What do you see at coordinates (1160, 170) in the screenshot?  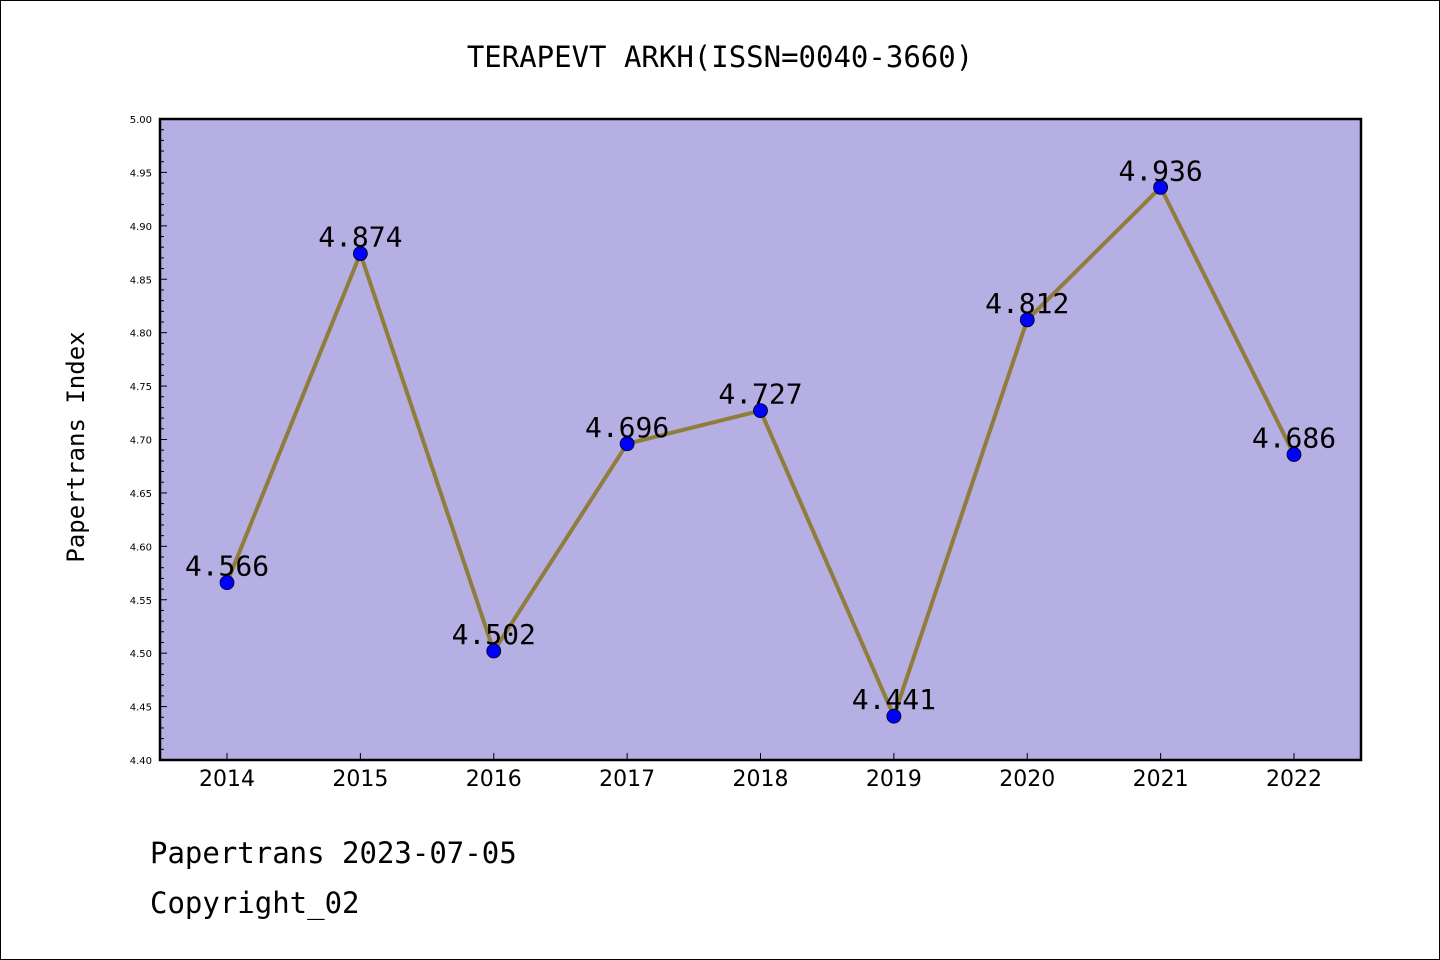 I see `data-label: 4.936` at bounding box center [1160, 170].